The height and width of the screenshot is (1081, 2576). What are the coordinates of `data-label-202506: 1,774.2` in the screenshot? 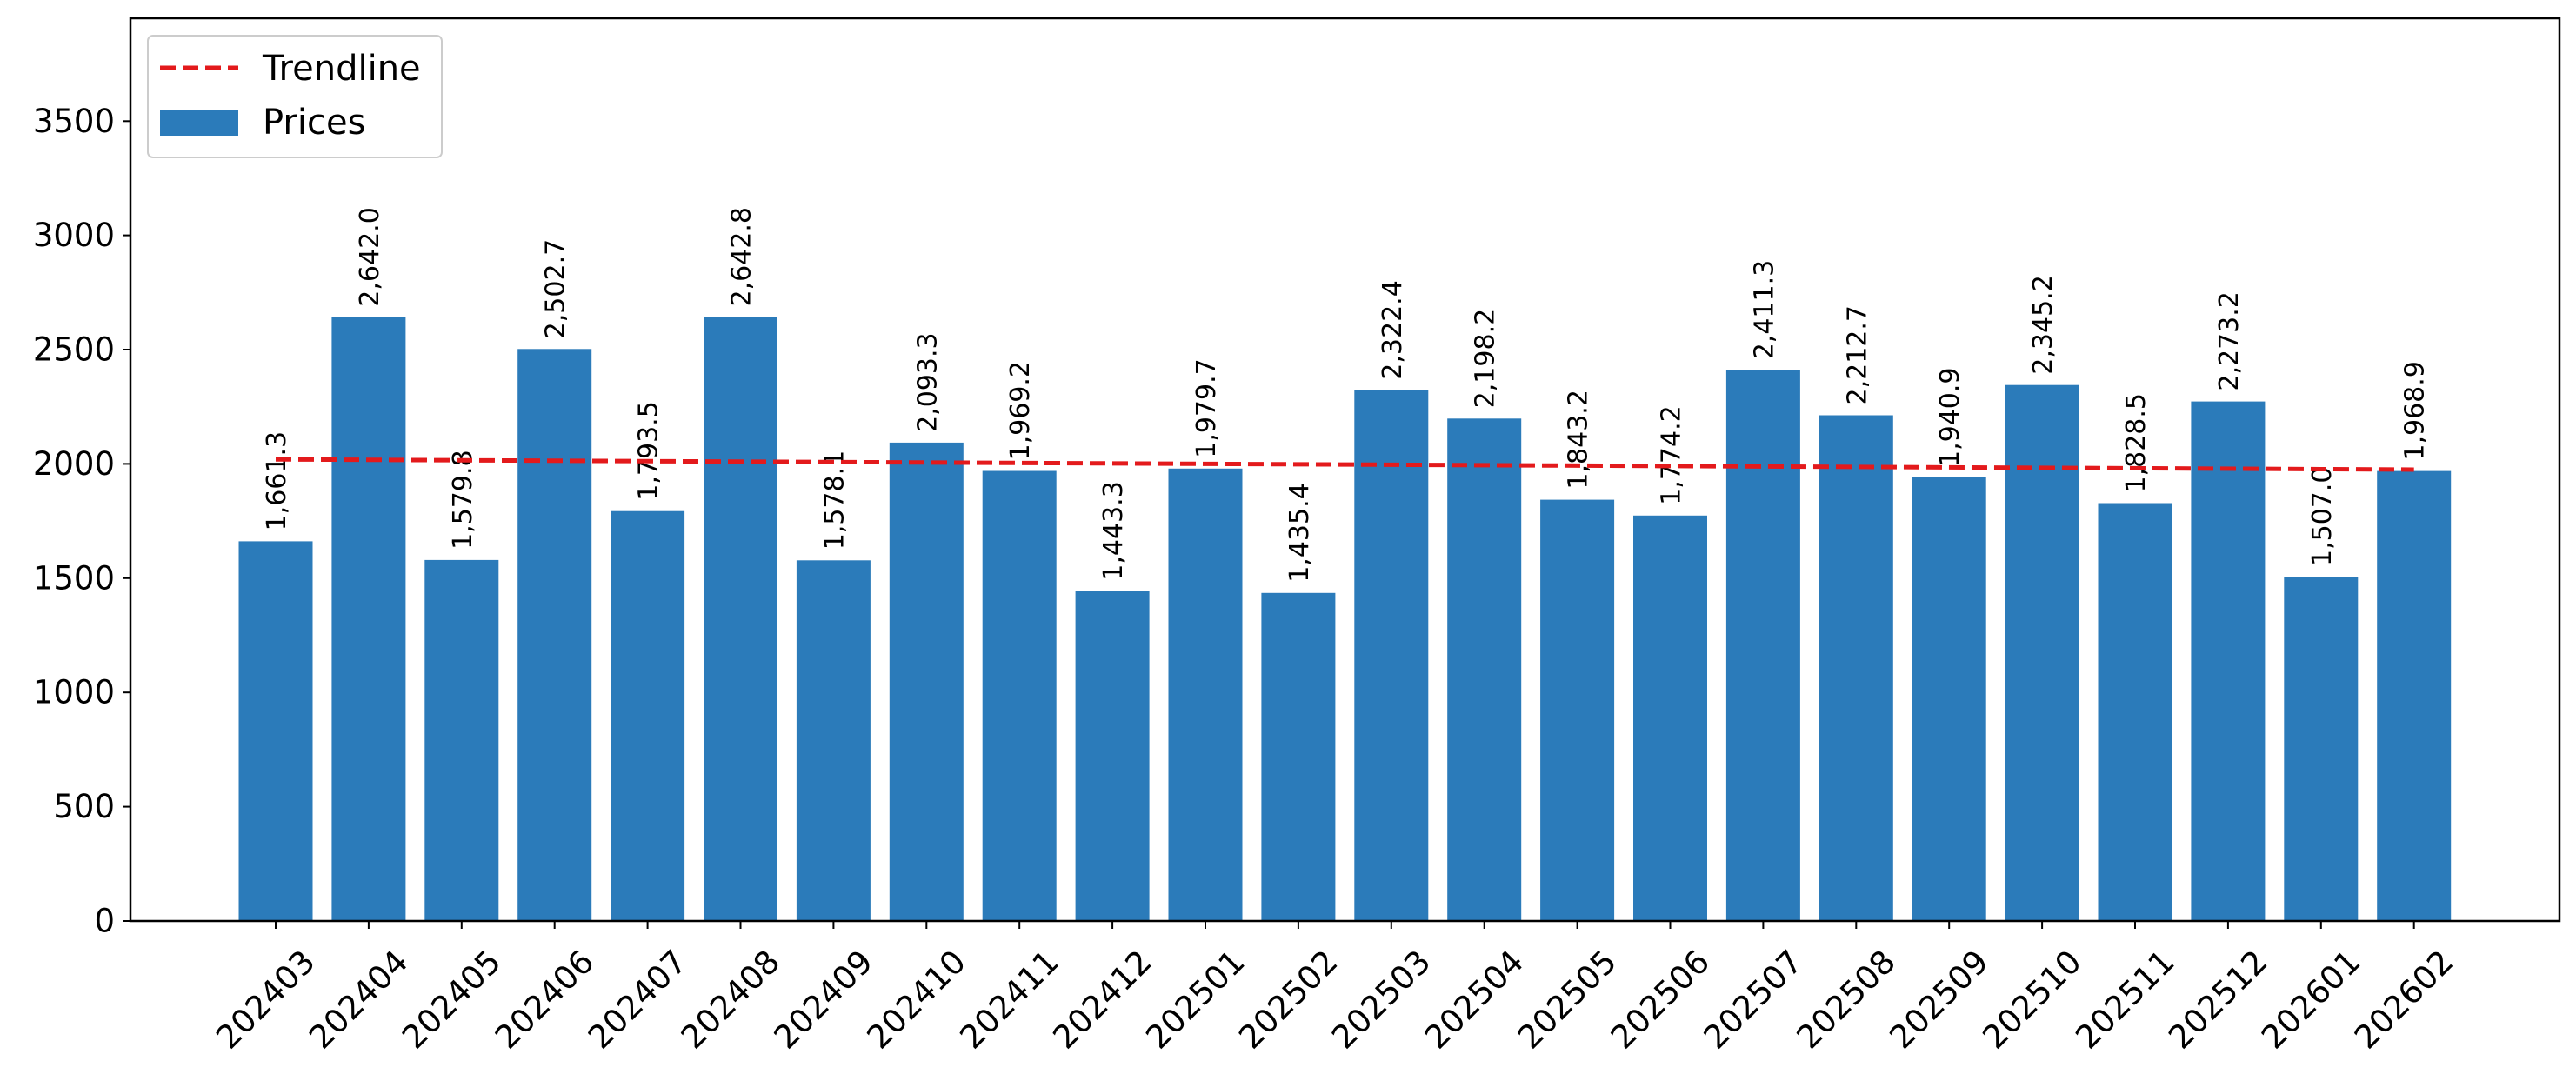 It's located at (1672, 455).